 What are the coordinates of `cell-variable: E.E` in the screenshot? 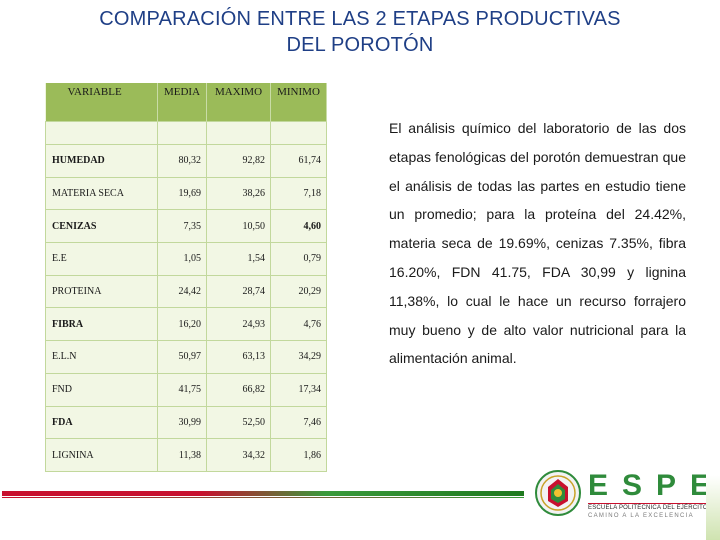 It's located at (101, 259).